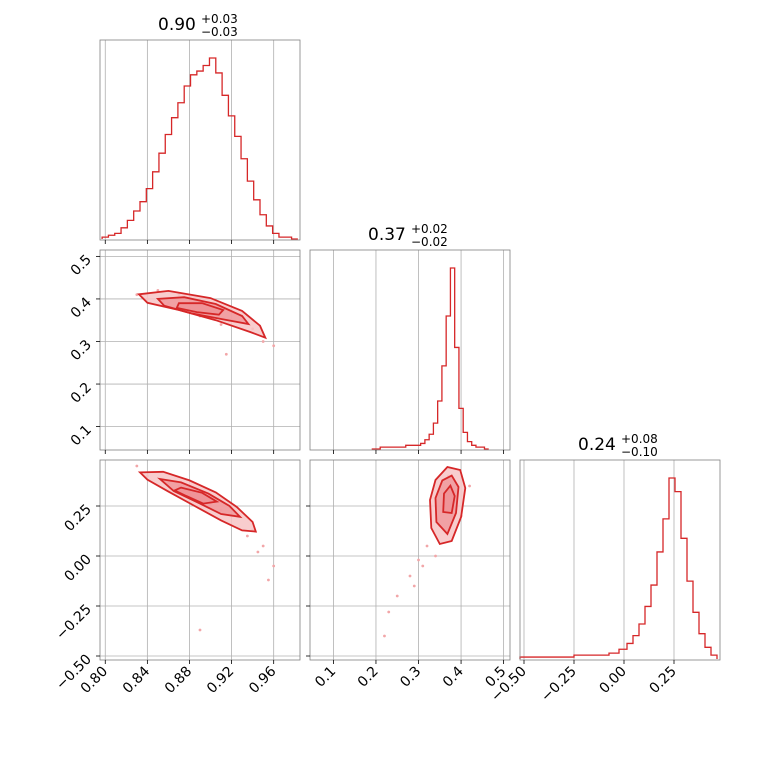 This screenshot has width=760, height=760. I want to click on y-tick-label: −0.25, so click(74, 623).